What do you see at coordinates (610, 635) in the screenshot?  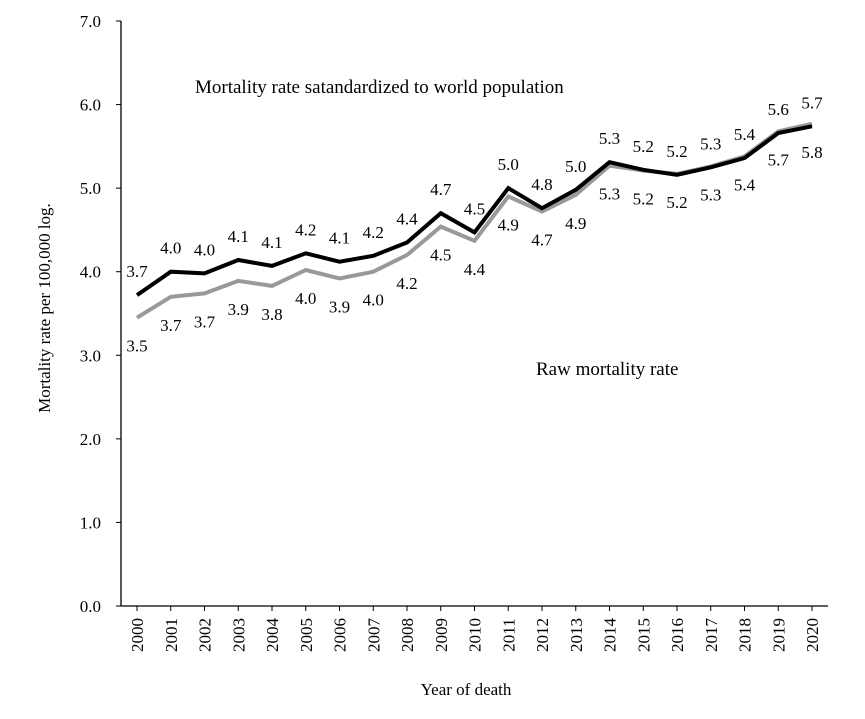 I see `x-tick-label: 2014` at bounding box center [610, 635].